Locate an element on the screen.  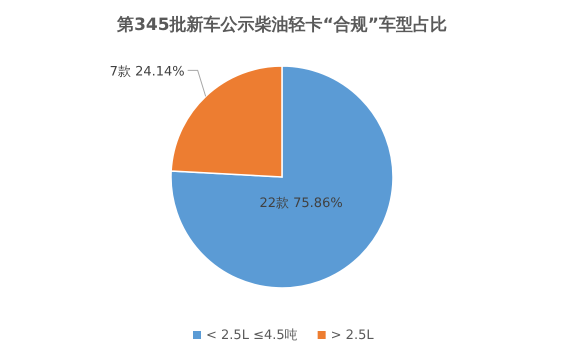
chart-title: 第345批新车公示柴油轻卡“合规”车型占比 is located at coordinates (281, 25).